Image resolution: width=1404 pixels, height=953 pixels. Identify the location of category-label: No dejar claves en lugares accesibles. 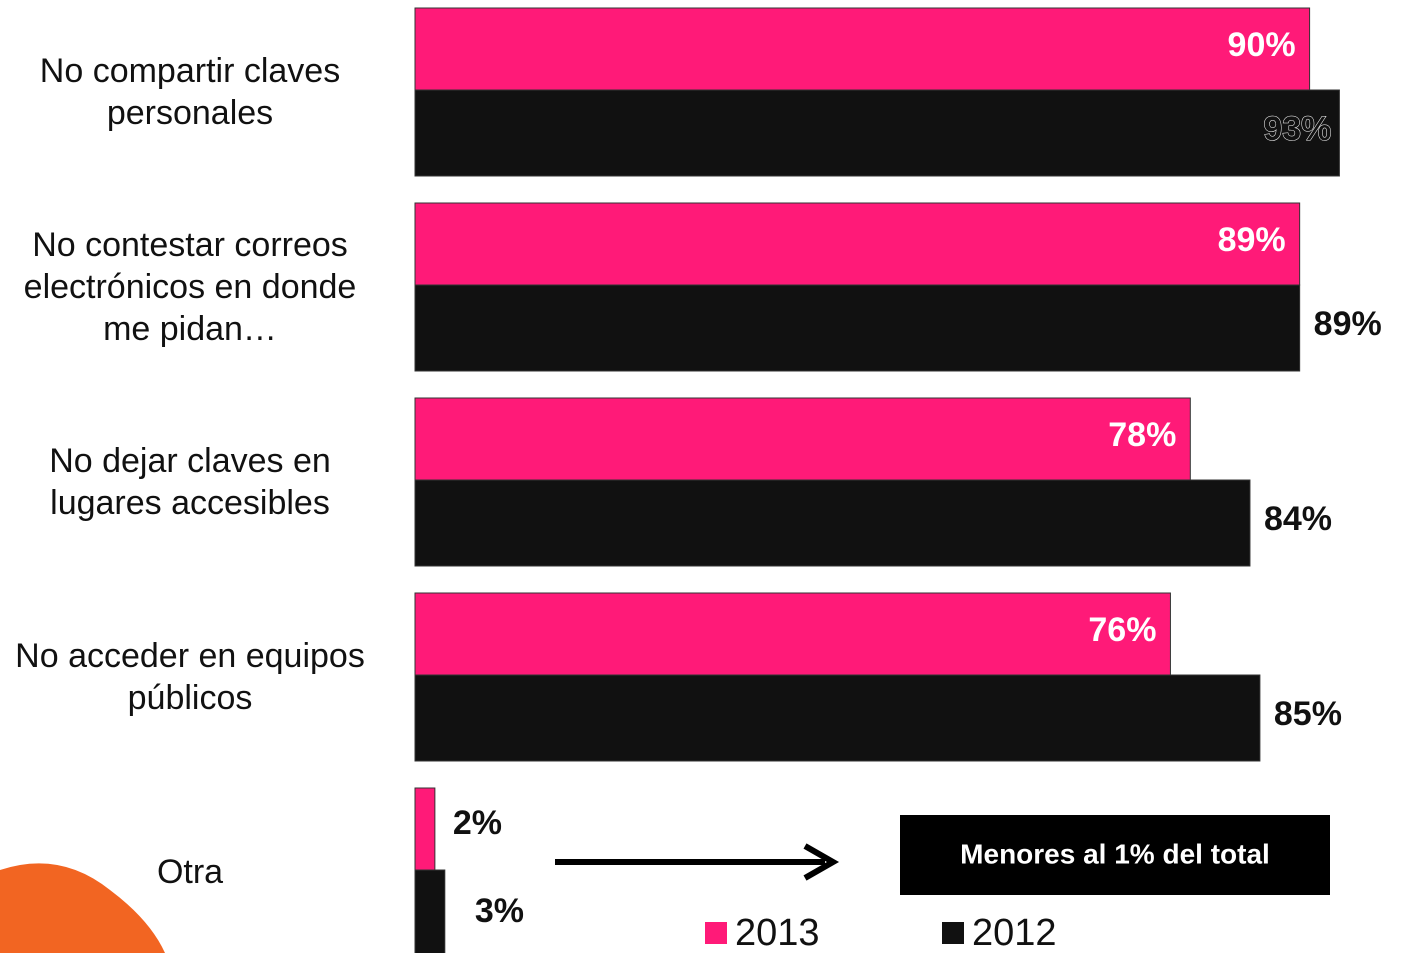
(190, 482).